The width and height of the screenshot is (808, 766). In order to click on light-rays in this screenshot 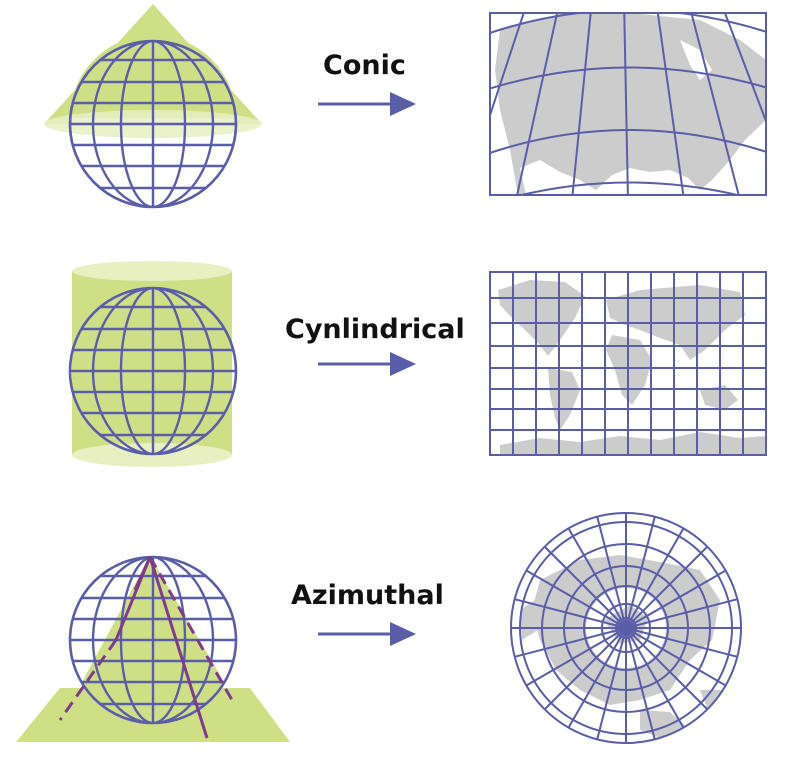, I will do `click(146, 647)`.